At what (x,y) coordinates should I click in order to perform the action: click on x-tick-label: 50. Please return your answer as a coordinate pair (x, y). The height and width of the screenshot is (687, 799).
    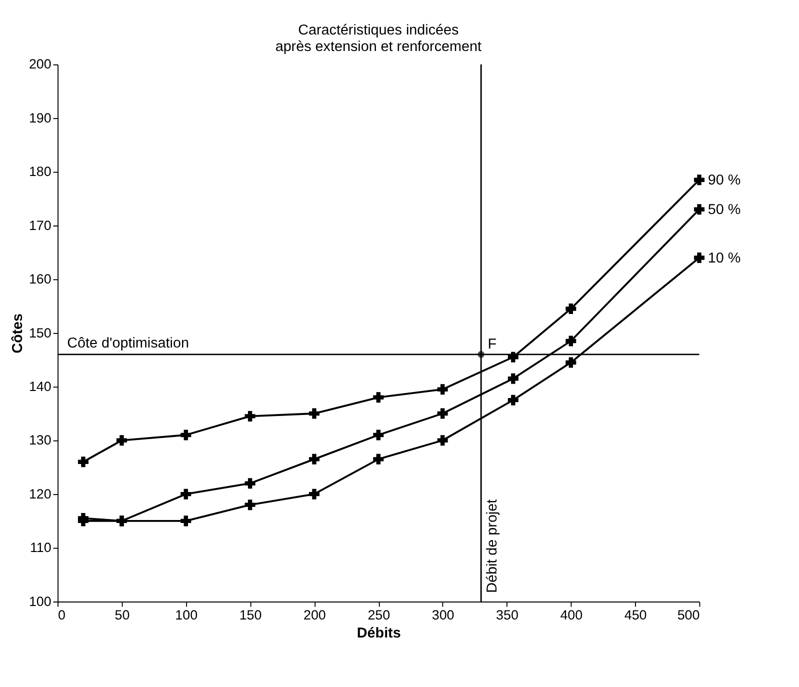
    Looking at the image, I should click on (122, 614).